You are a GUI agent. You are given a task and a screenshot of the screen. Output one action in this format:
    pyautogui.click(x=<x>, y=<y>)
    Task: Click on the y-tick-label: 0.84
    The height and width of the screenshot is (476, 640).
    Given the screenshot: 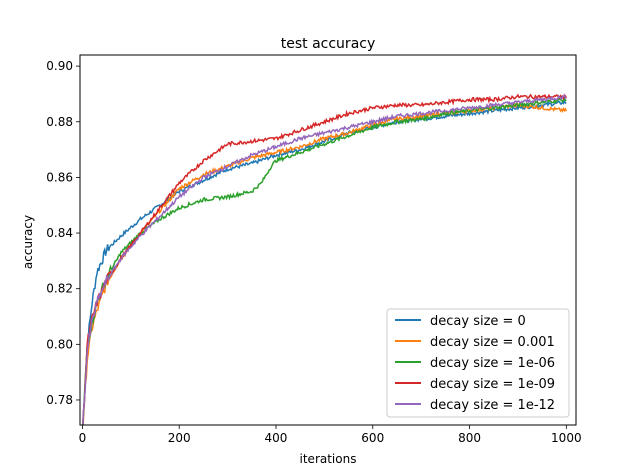 What is the action you would take?
    pyautogui.click(x=59, y=233)
    